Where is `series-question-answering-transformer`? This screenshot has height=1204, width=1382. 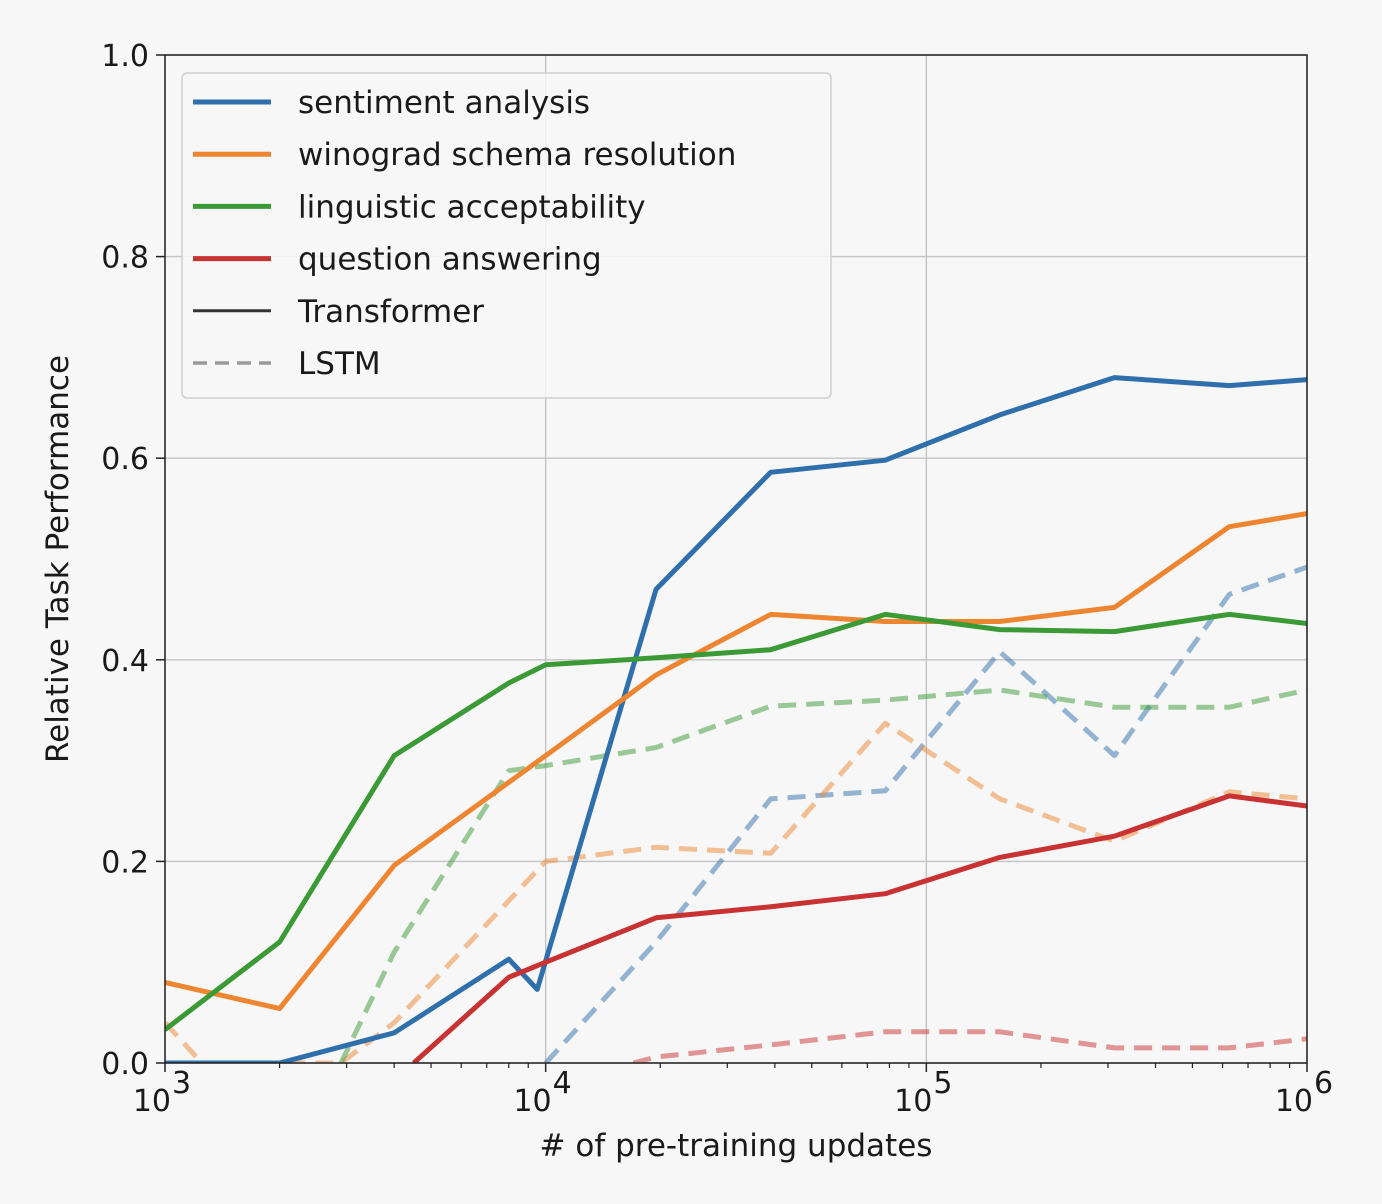 series-question-answering-transformer is located at coordinates (859, 928).